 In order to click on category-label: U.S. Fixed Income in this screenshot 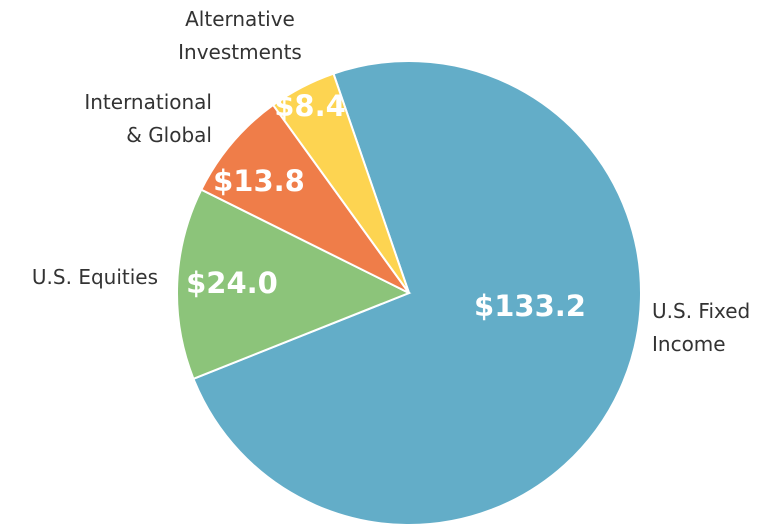, I will do `click(701, 327)`.